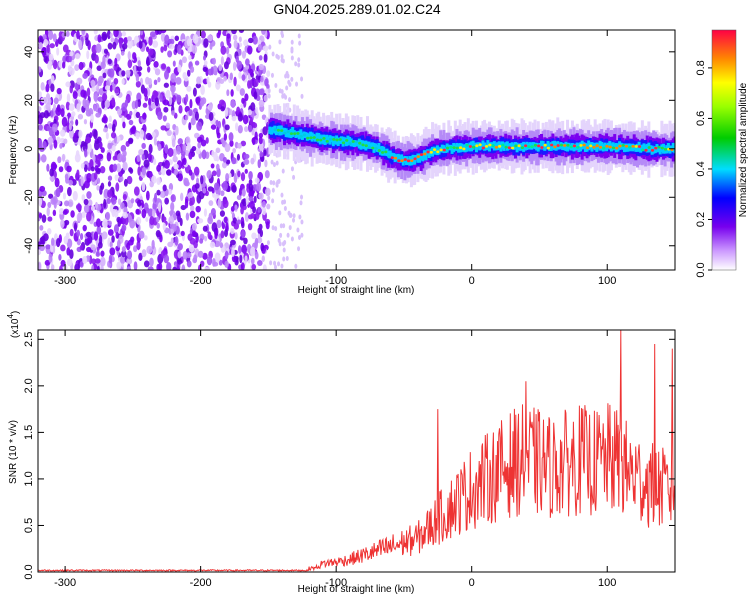 The height and width of the screenshot is (600, 750). Describe the element at coordinates (15, 328) in the screenshot. I see `snr-scale-base: (x10` at that location.